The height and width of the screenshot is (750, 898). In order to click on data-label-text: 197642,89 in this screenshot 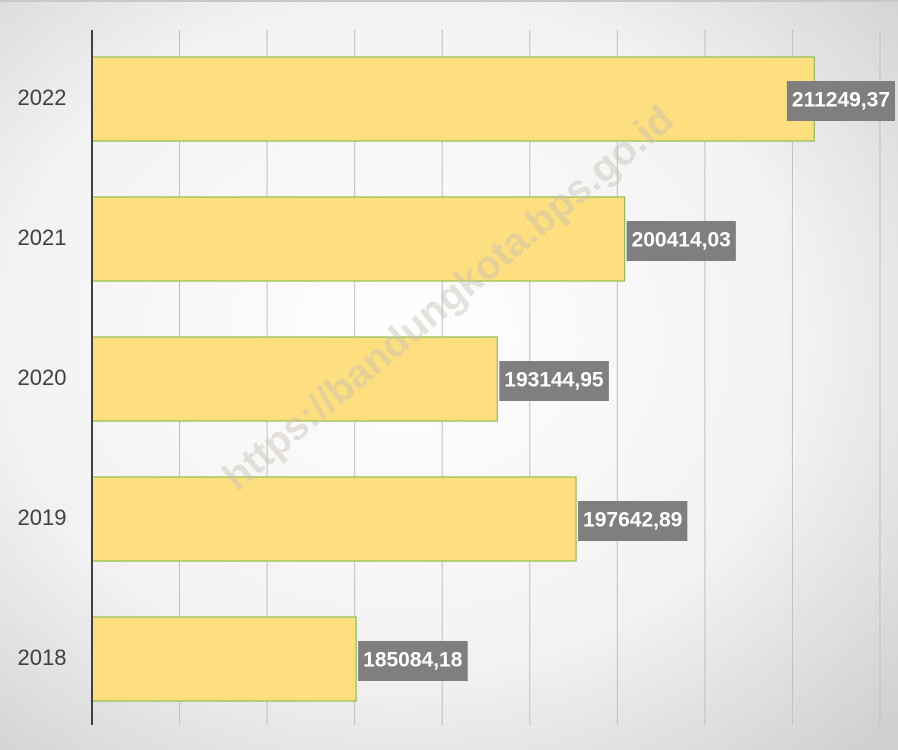, I will do `click(632, 520)`.